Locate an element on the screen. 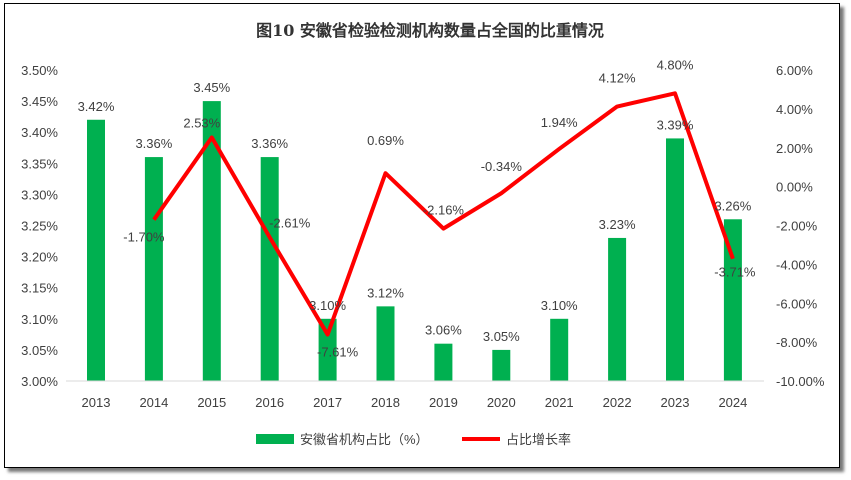 This screenshot has width=851, height=480. bar-data-label: 3.26% is located at coordinates (732, 205).